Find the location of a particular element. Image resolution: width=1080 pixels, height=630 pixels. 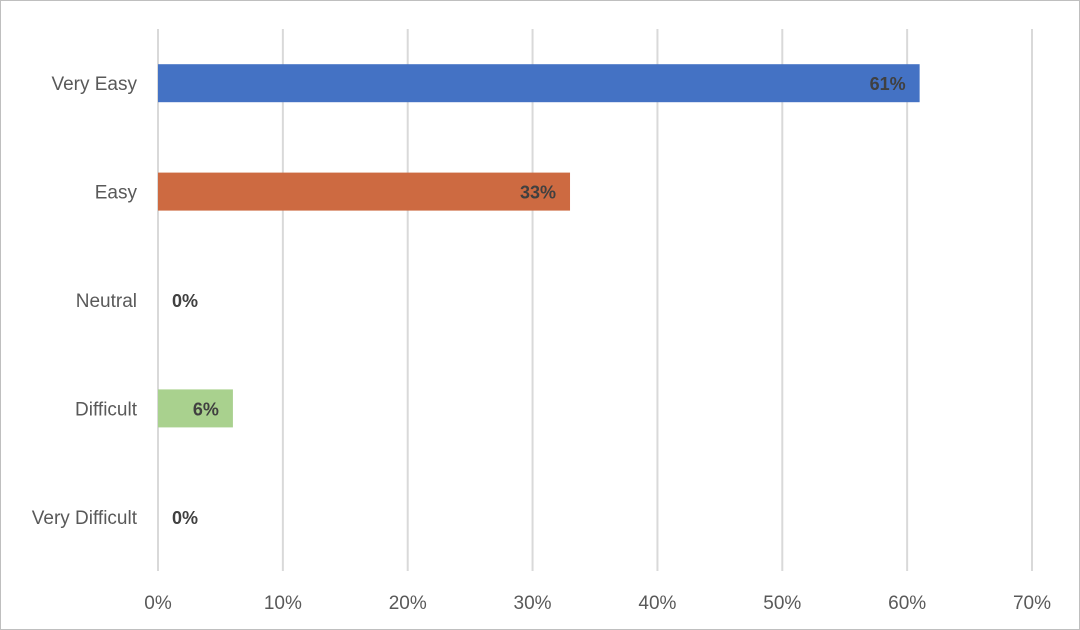

x-tick-label: 70% is located at coordinates (1032, 603).